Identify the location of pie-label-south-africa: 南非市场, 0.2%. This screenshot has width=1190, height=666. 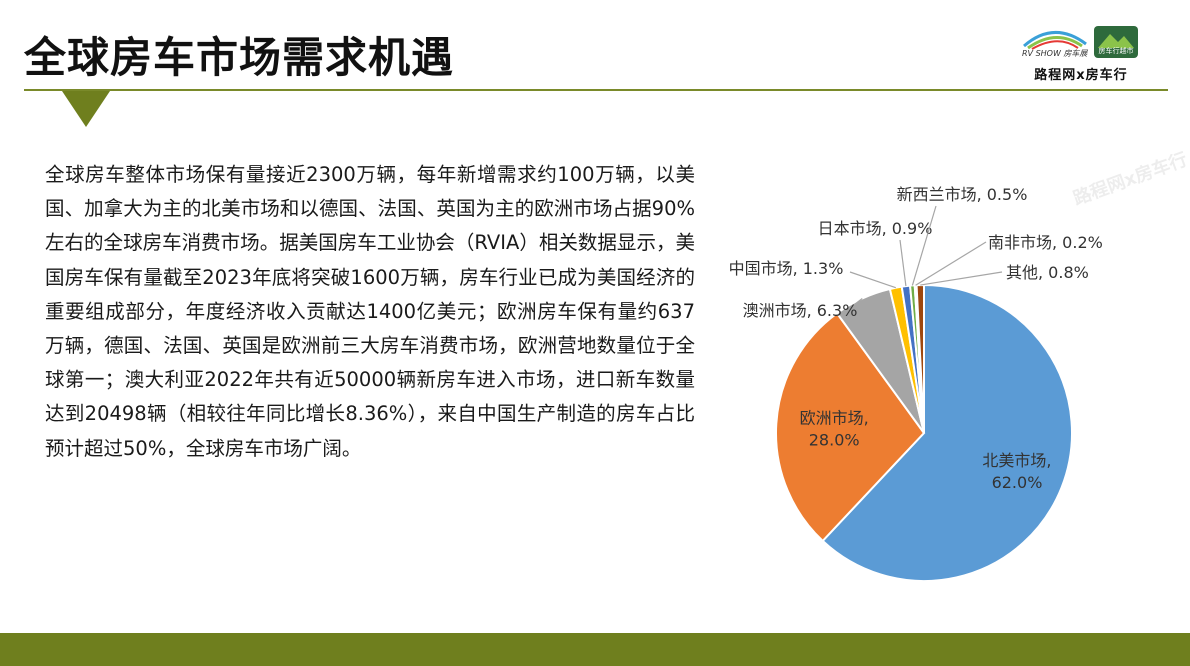
(1045, 242).